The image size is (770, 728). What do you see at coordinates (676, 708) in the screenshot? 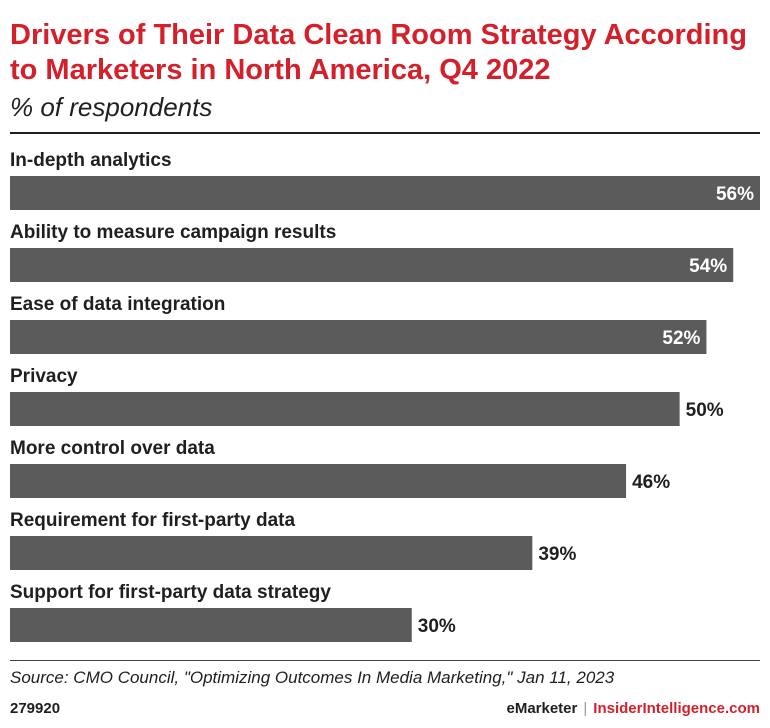
I see `insider-intelligence-link: InsiderIntelligence.com` at bounding box center [676, 708].